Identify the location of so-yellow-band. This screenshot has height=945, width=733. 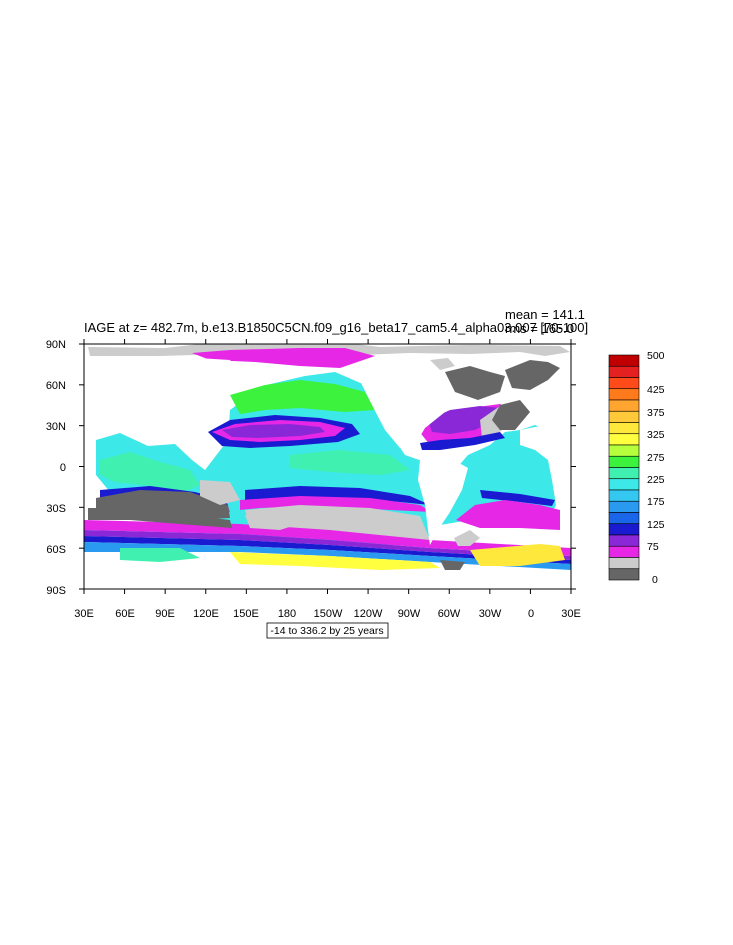
(335, 561).